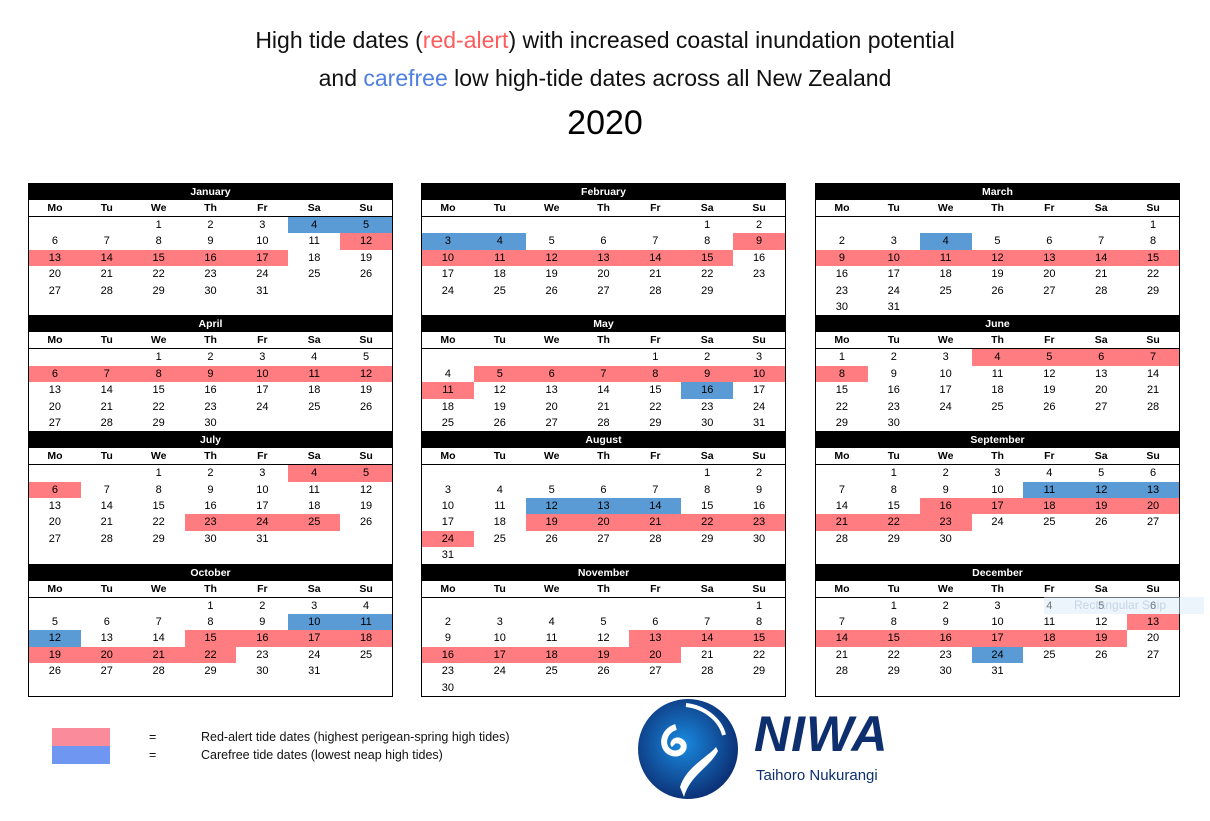 This screenshot has width=1210, height=821. Describe the element at coordinates (997, 572) in the screenshot. I see `month-title: December` at that location.